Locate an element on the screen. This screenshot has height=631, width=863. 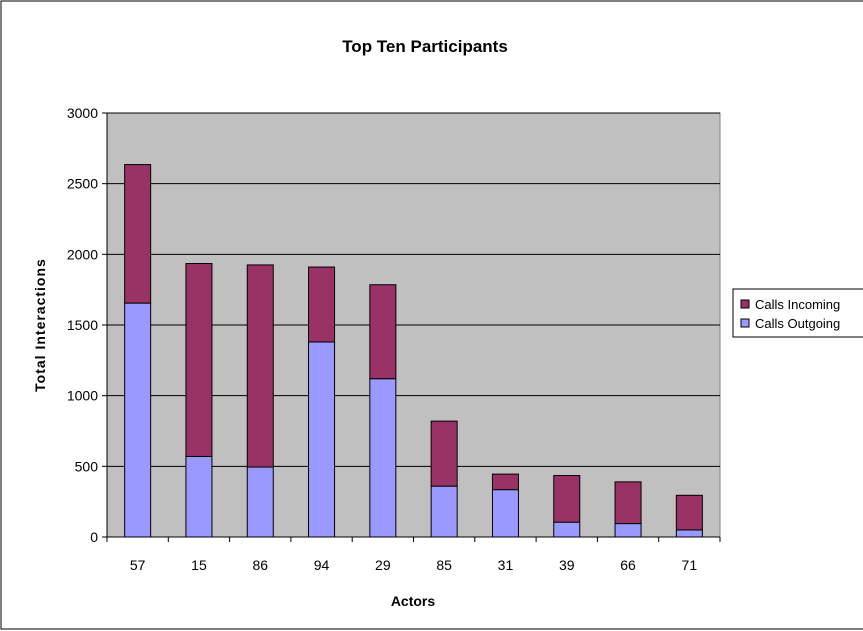
legend-label-incoming: Calls Incoming is located at coordinates (797, 304).